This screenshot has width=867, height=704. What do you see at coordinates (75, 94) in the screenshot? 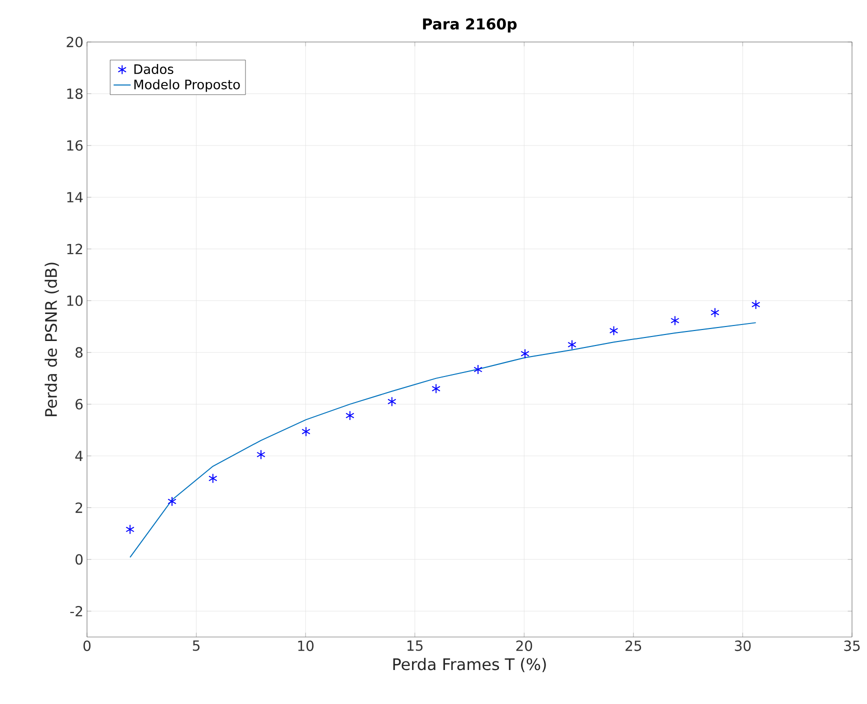
I see `y-tick-label: 18` at bounding box center [75, 94].